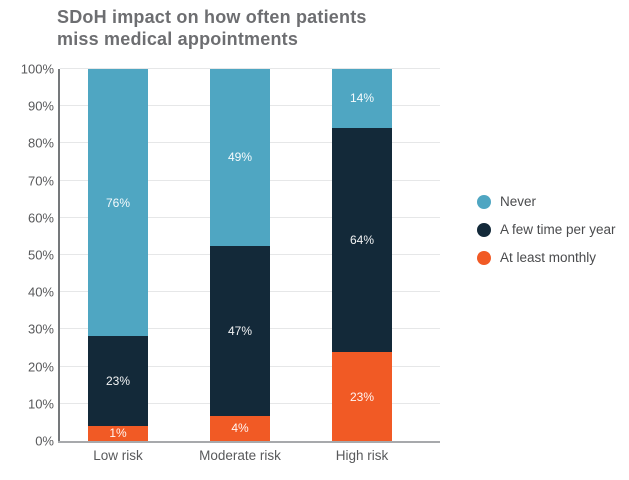  I want to click on segment-value-label: 4%, so click(240, 428).